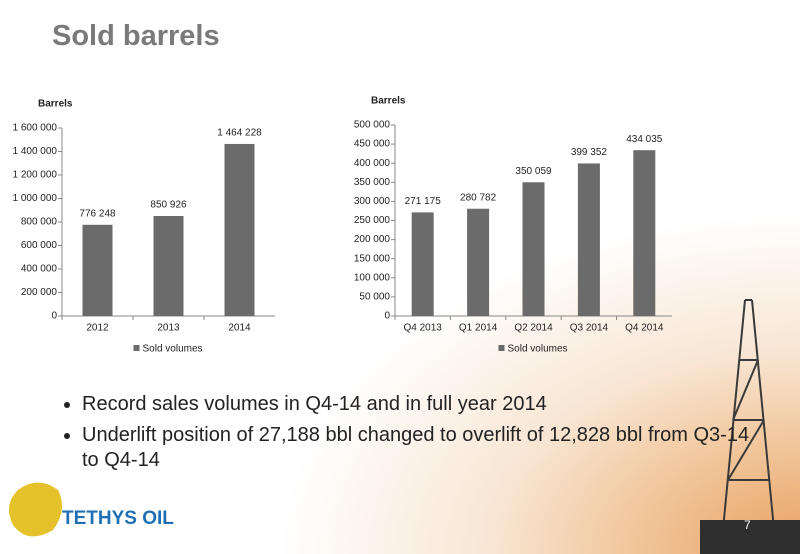  Describe the element at coordinates (478, 328) in the screenshot. I see `x-tick-label: Q1 2014` at that location.